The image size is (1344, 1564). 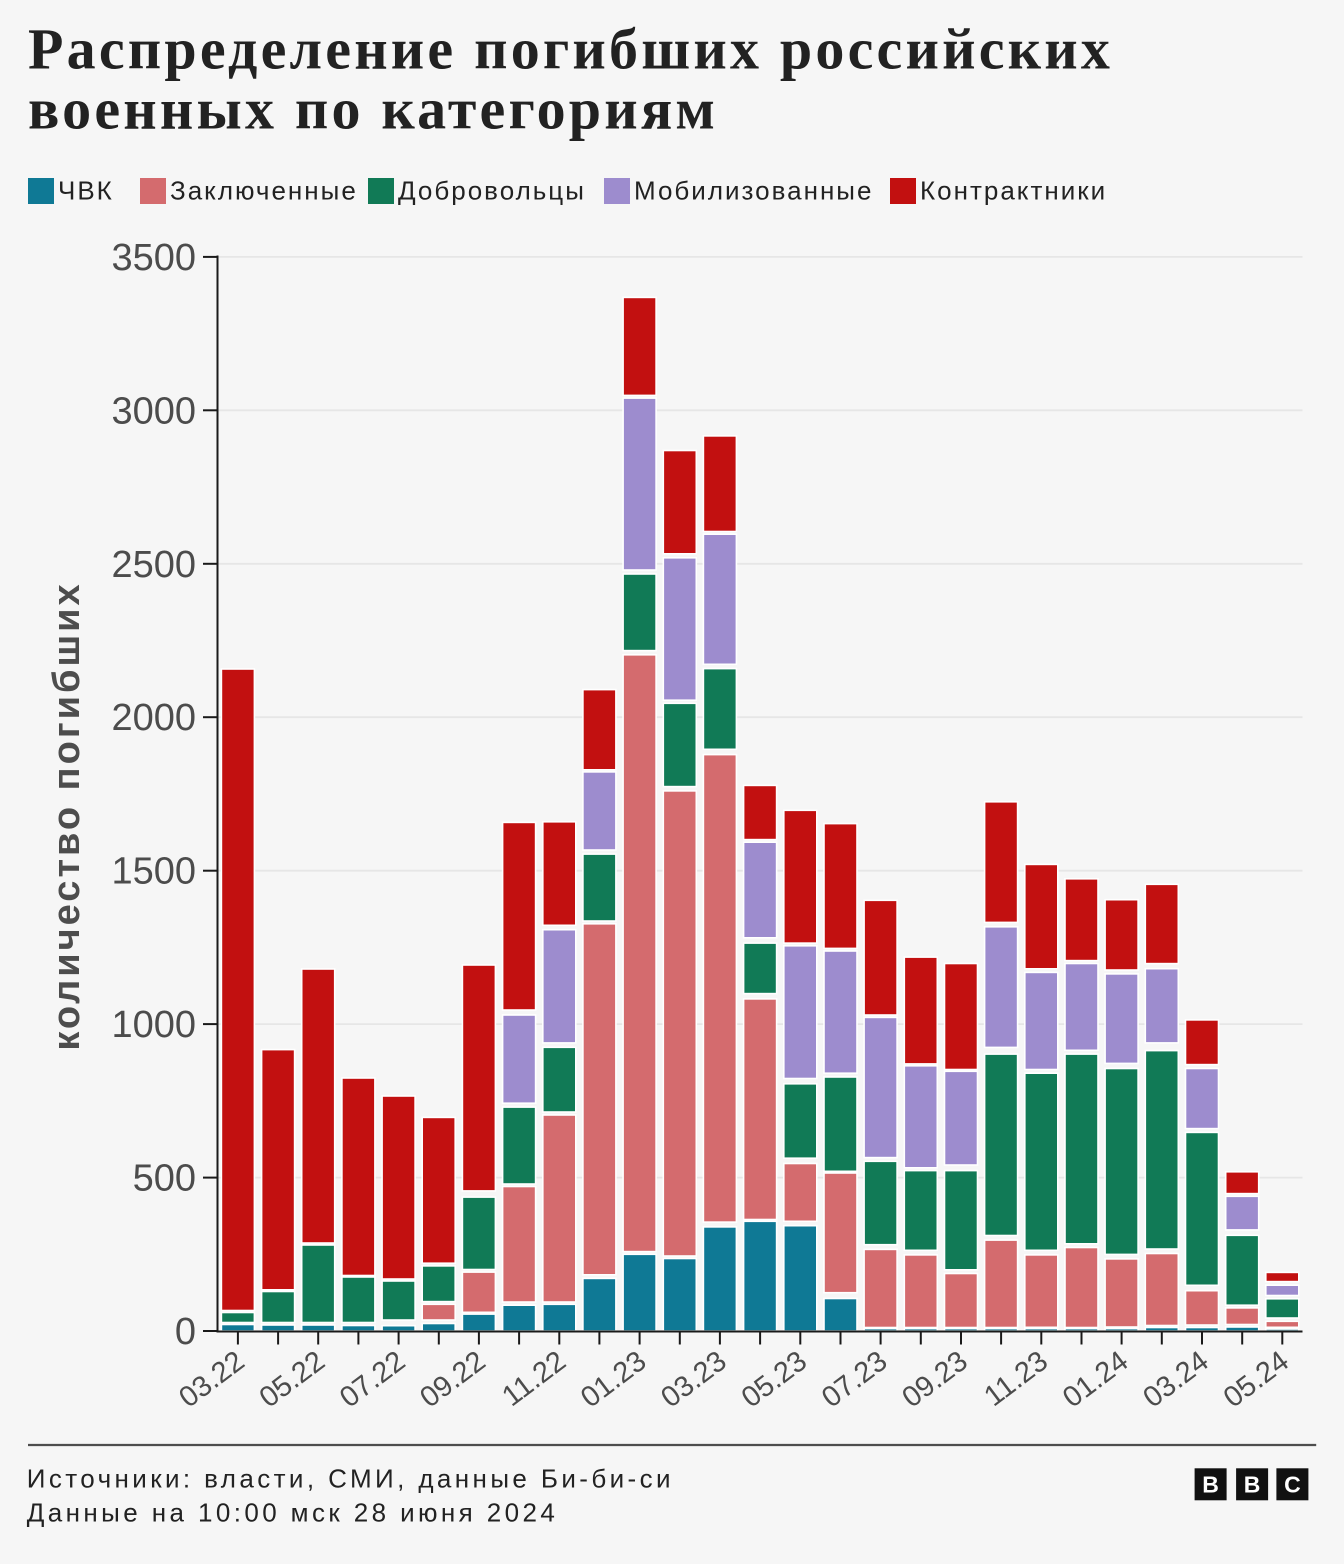 I want to click on svg-text: 3000, so click(x=153, y=411).